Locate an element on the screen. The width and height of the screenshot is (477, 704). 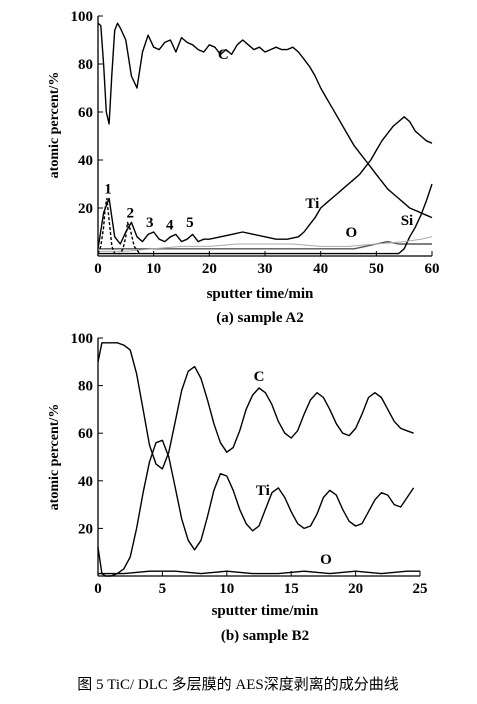
panel-a-annotation-o: O is located at coordinates (351, 233).